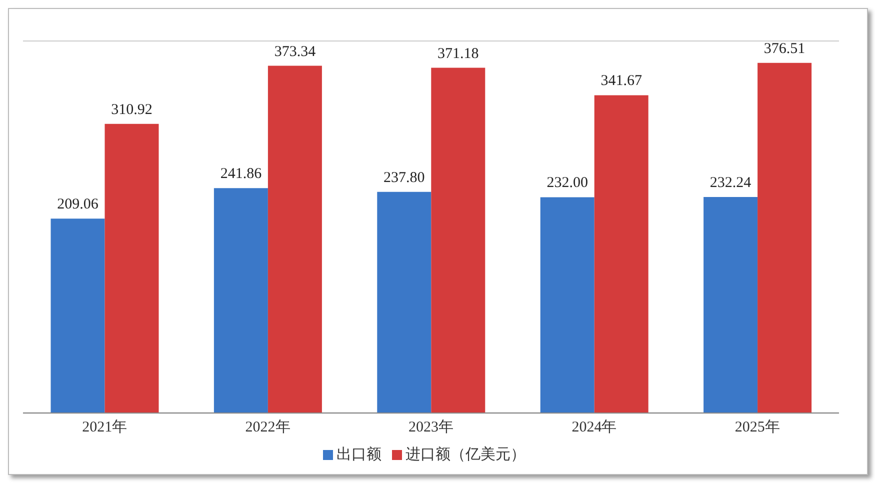  What do you see at coordinates (78, 204) in the screenshot?
I see `data-label: 209.06` at bounding box center [78, 204].